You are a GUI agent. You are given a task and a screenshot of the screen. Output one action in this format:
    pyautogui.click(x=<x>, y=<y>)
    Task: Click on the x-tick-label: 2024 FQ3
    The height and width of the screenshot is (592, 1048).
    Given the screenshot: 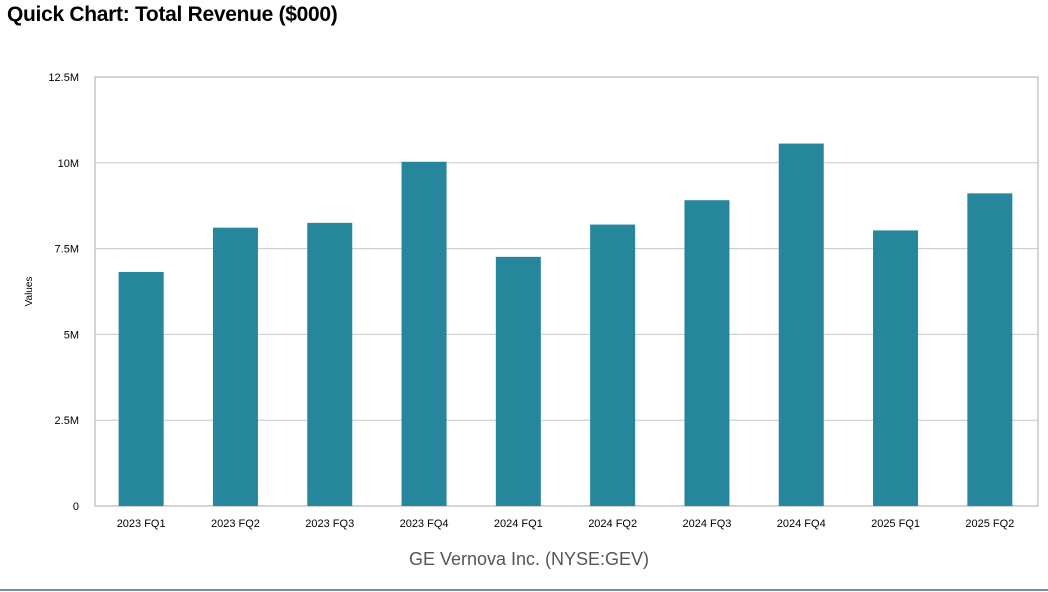 What is the action you would take?
    pyautogui.click(x=706, y=524)
    